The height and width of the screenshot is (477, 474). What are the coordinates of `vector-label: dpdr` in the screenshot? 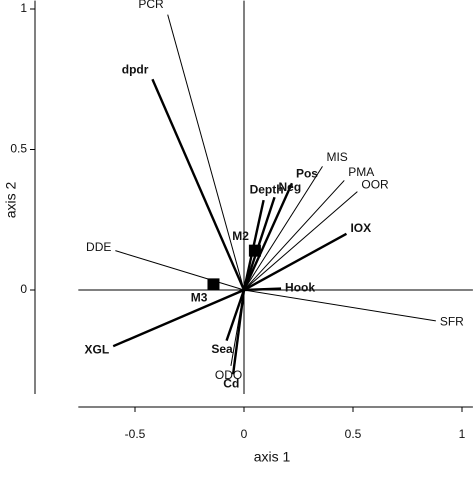 It's located at (135, 69).